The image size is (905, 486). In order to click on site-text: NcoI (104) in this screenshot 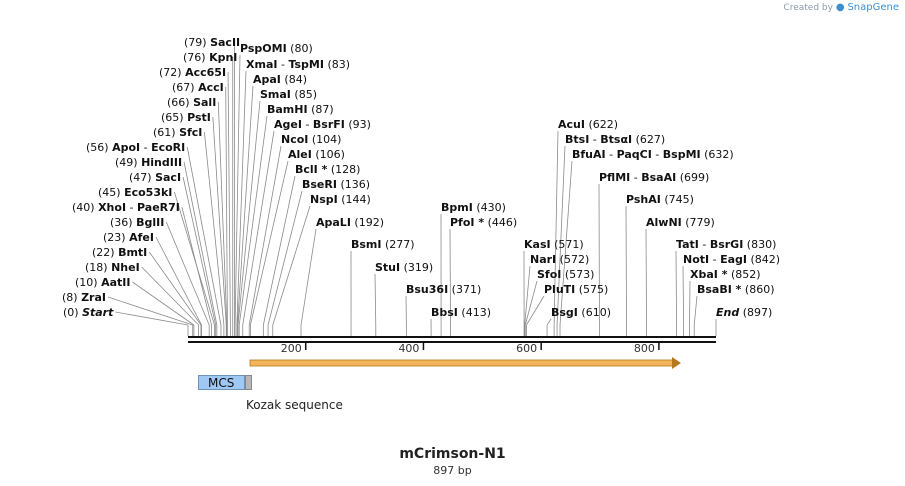, I will do `click(311, 139)`.